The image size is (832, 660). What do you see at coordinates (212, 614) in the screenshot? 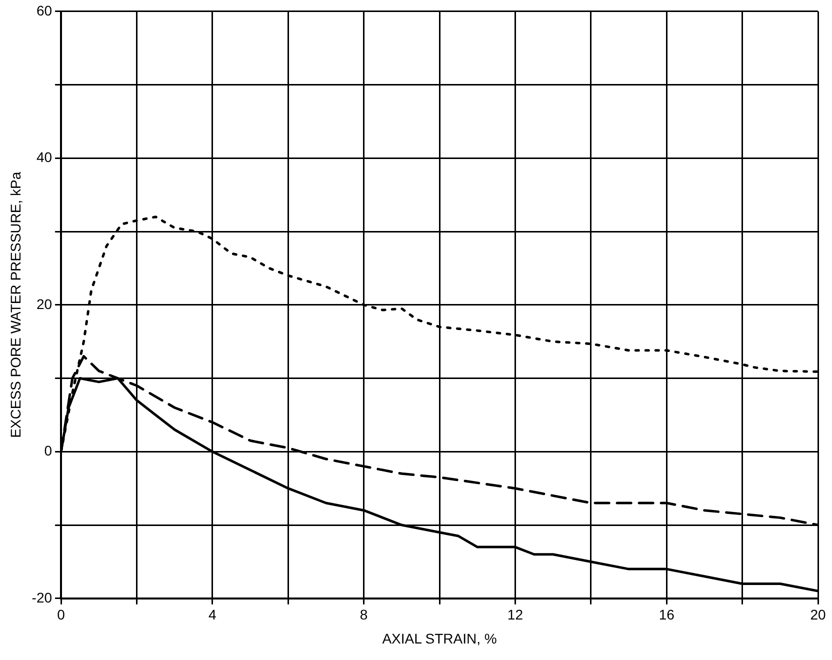
I see `x-tick-label: 4` at bounding box center [212, 614].